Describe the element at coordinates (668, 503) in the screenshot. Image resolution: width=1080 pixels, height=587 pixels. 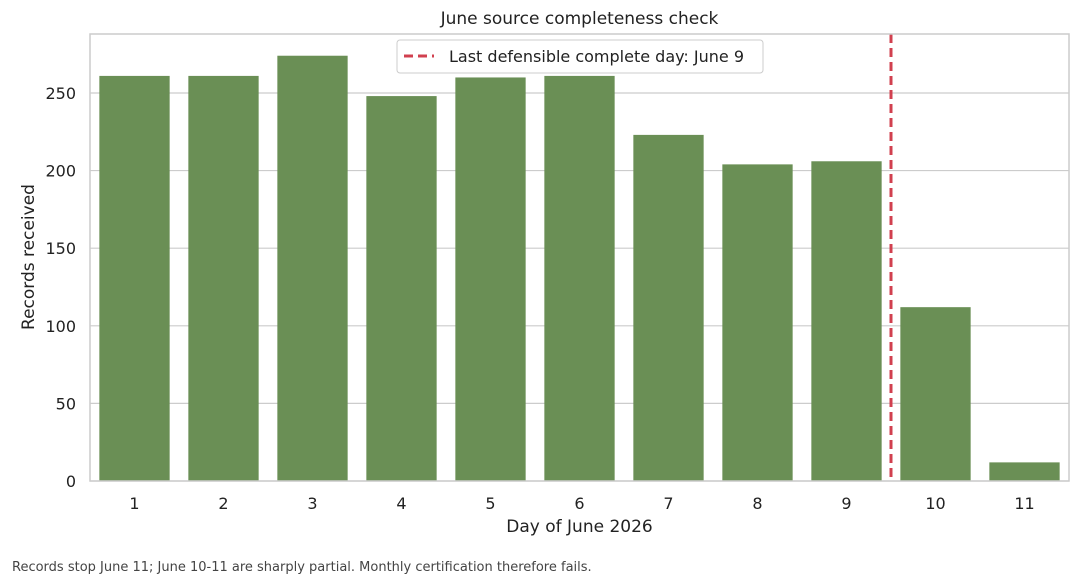
I see `x-tick-label: 7` at that location.